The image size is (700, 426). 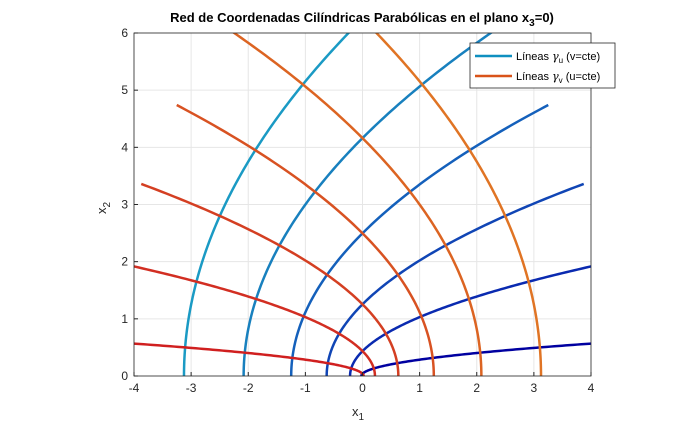 I want to click on y-tick-label: 3, so click(x=124, y=205).